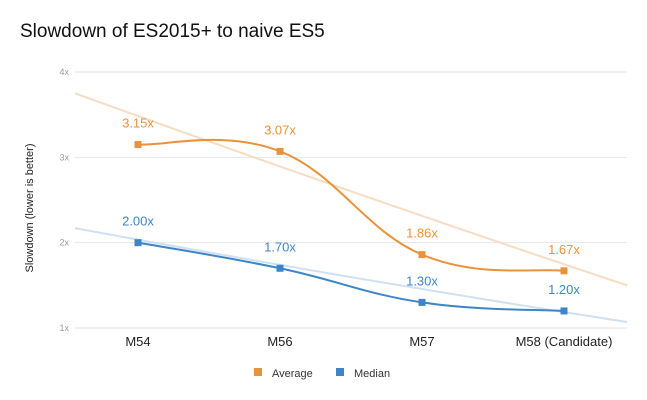  What do you see at coordinates (372, 374) in the screenshot?
I see `median-legend-label: Median` at bounding box center [372, 374].